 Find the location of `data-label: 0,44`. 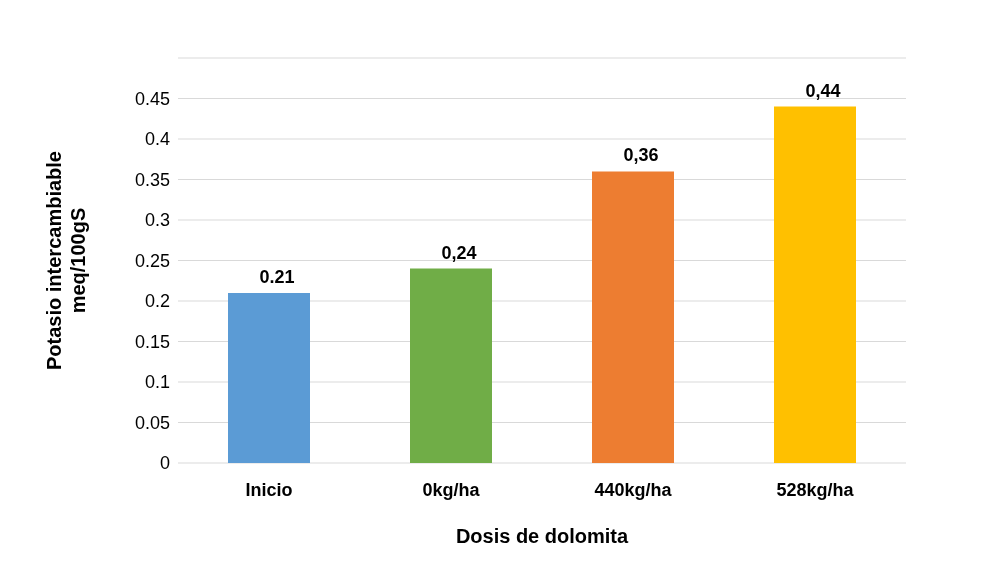

data-label: 0,44 is located at coordinates (823, 90).